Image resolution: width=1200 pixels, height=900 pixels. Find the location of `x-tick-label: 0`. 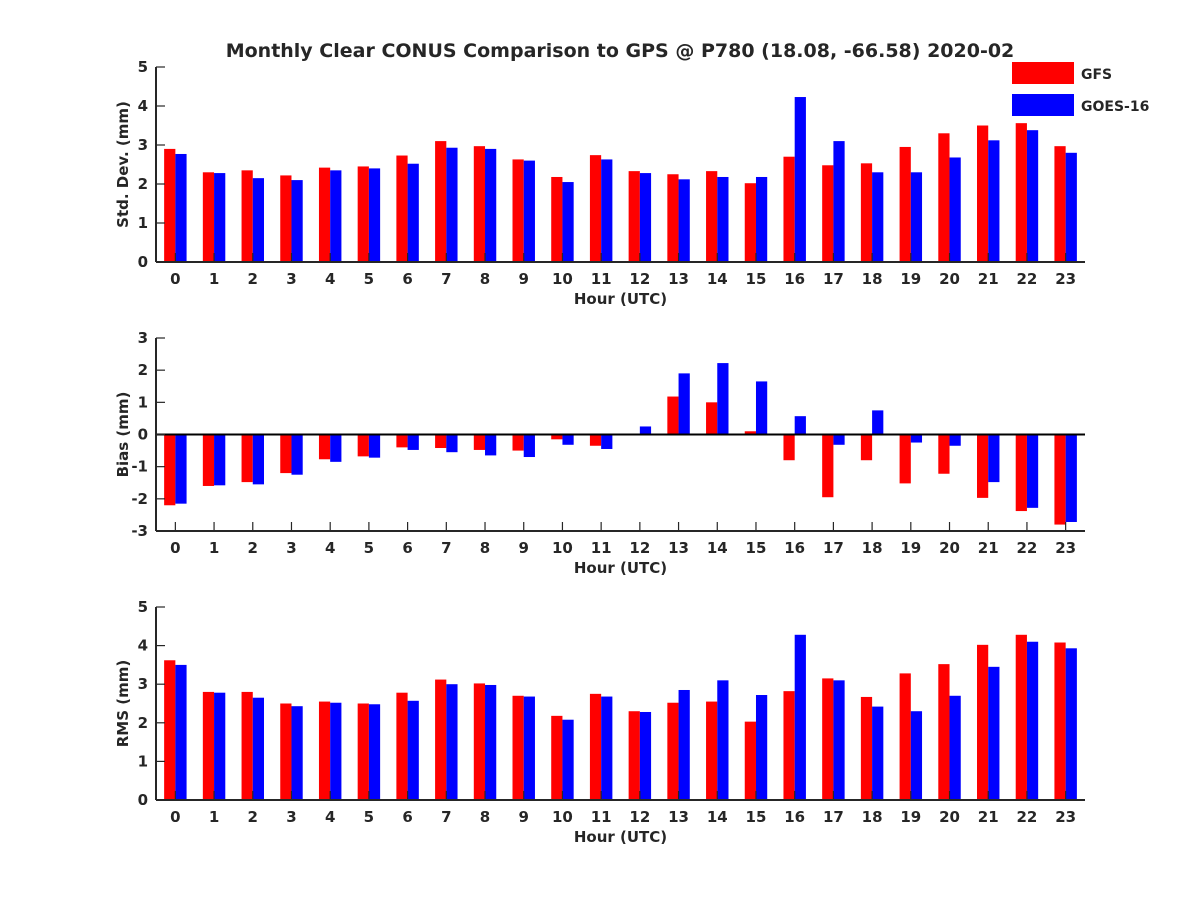

x-tick-label: 0 is located at coordinates (175, 817).